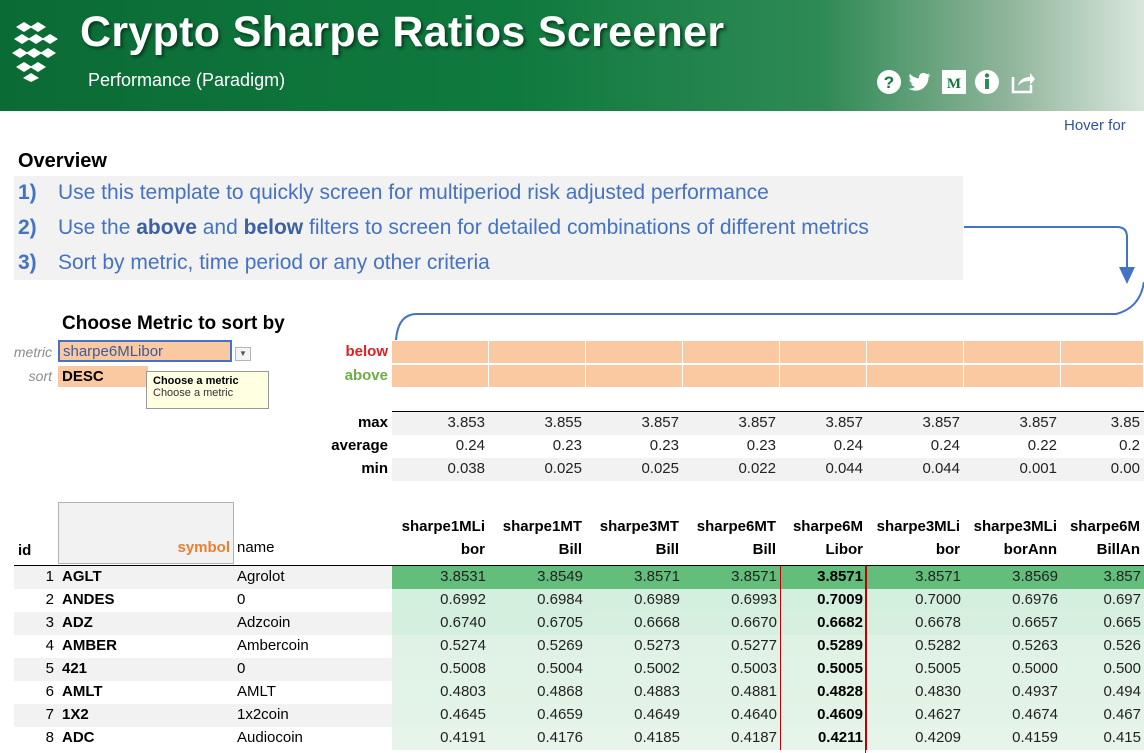  What do you see at coordinates (731, 600) in the screenshot?
I see `metric-cell: 0.6993` at bounding box center [731, 600].